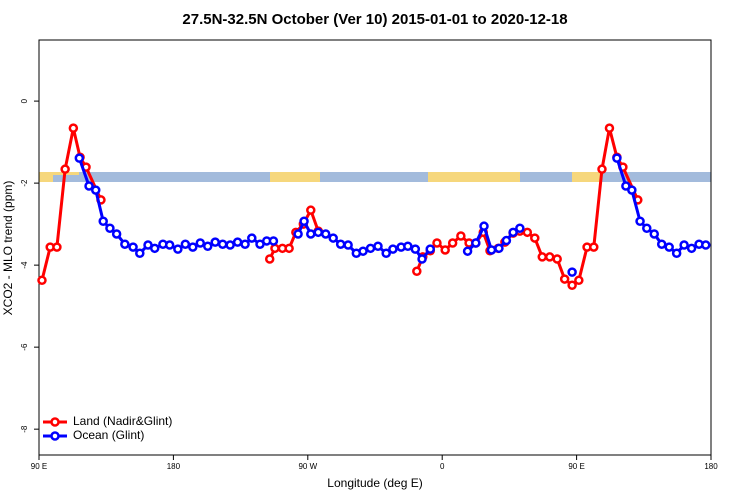 The height and width of the screenshot is (500, 750). What do you see at coordinates (108, 435) in the screenshot?
I see `legend-label: Ocean (Glint)` at bounding box center [108, 435].